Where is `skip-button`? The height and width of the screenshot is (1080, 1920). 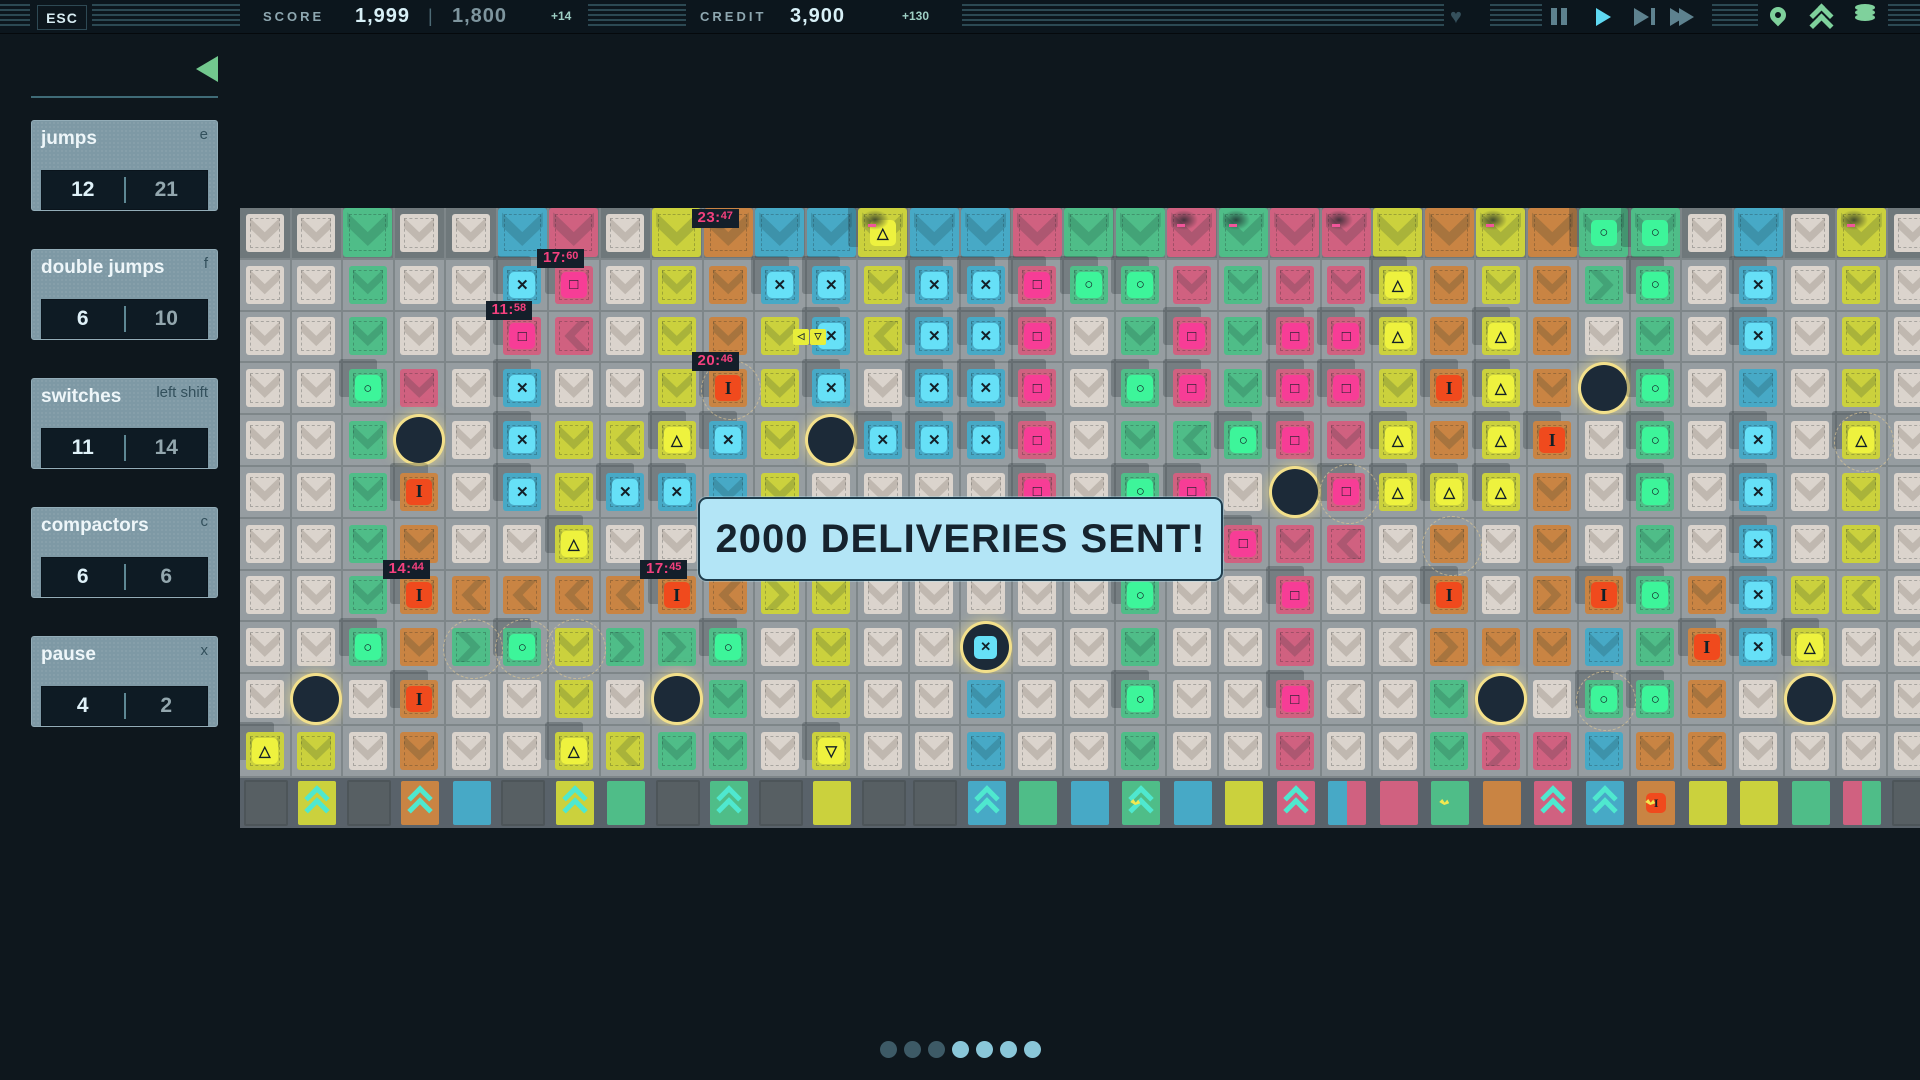
skip-button is located at coordinates (1644, 16).